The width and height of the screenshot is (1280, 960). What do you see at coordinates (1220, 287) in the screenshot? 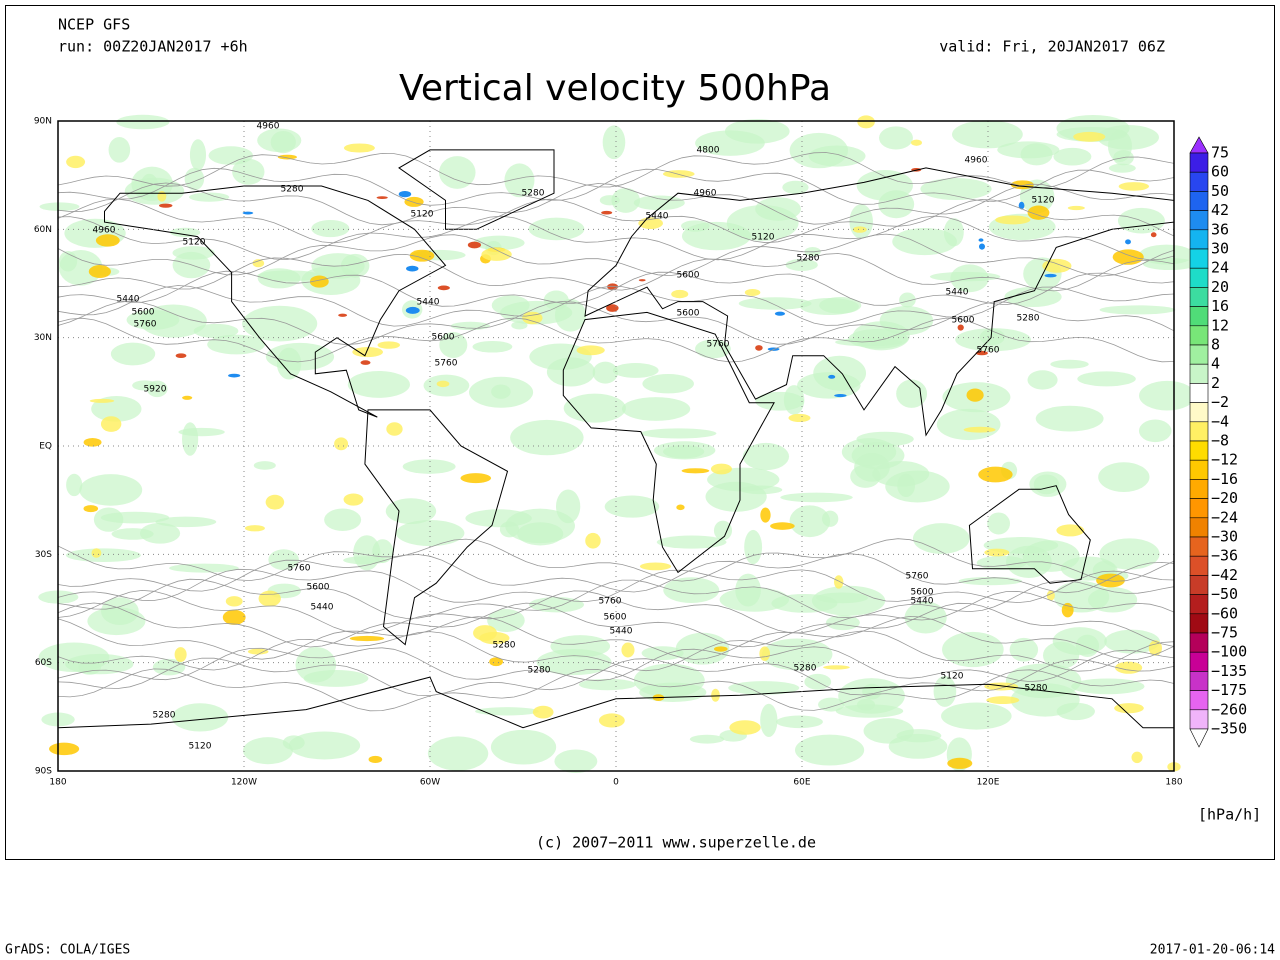
I see `colorbar-label: 20` at bounding box center [1220, 287].